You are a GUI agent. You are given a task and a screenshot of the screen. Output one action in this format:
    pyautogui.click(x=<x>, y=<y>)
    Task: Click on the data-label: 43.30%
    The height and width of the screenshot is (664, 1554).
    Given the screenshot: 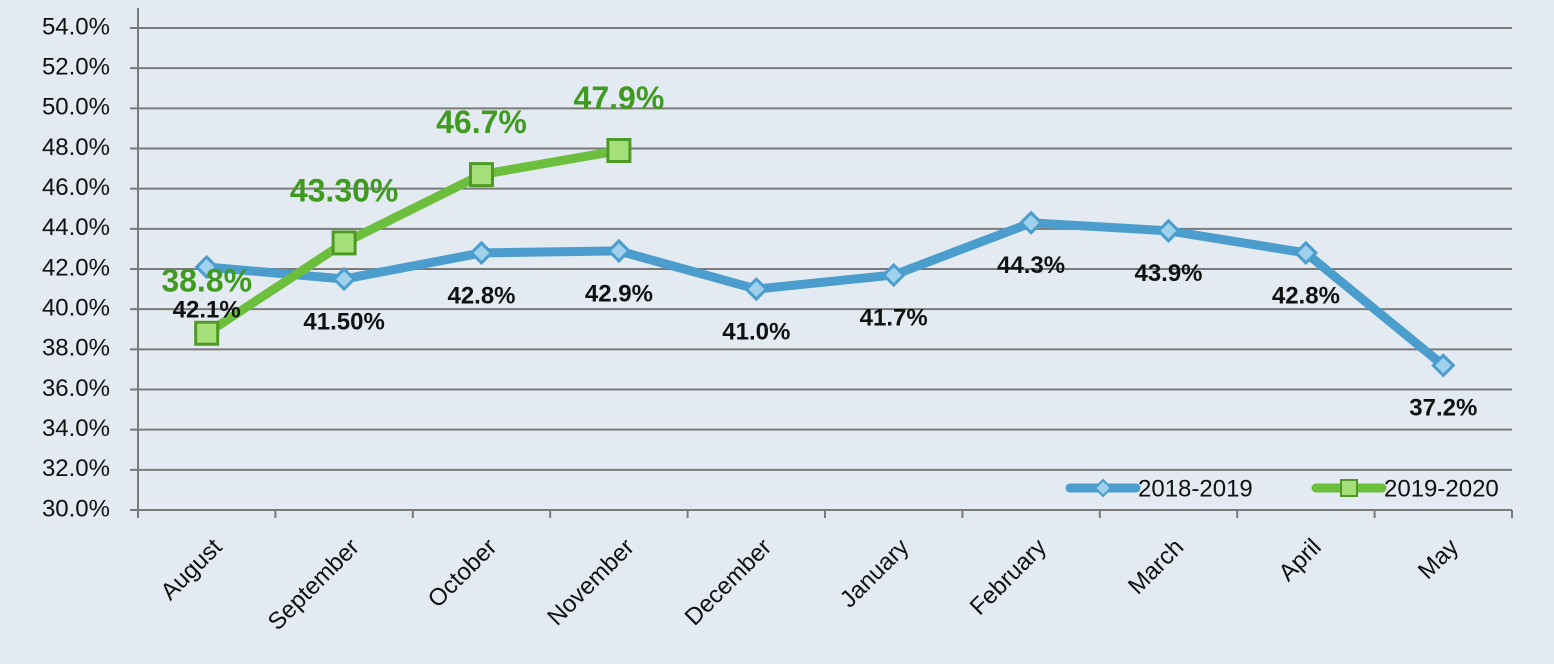 What is the action you would take?
    pyautogui.click(x=344, y=190)
    